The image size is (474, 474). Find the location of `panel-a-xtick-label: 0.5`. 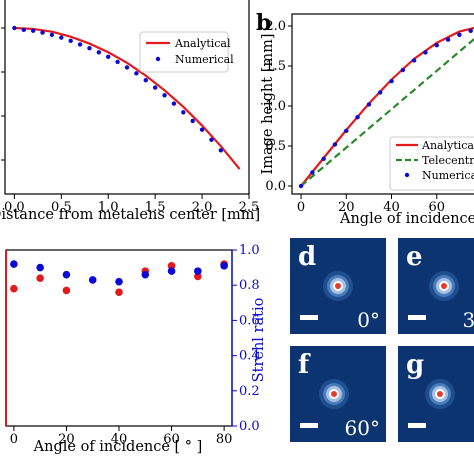

panel-a-xtick-label: 0.5 is located at coordinates (61, 207).